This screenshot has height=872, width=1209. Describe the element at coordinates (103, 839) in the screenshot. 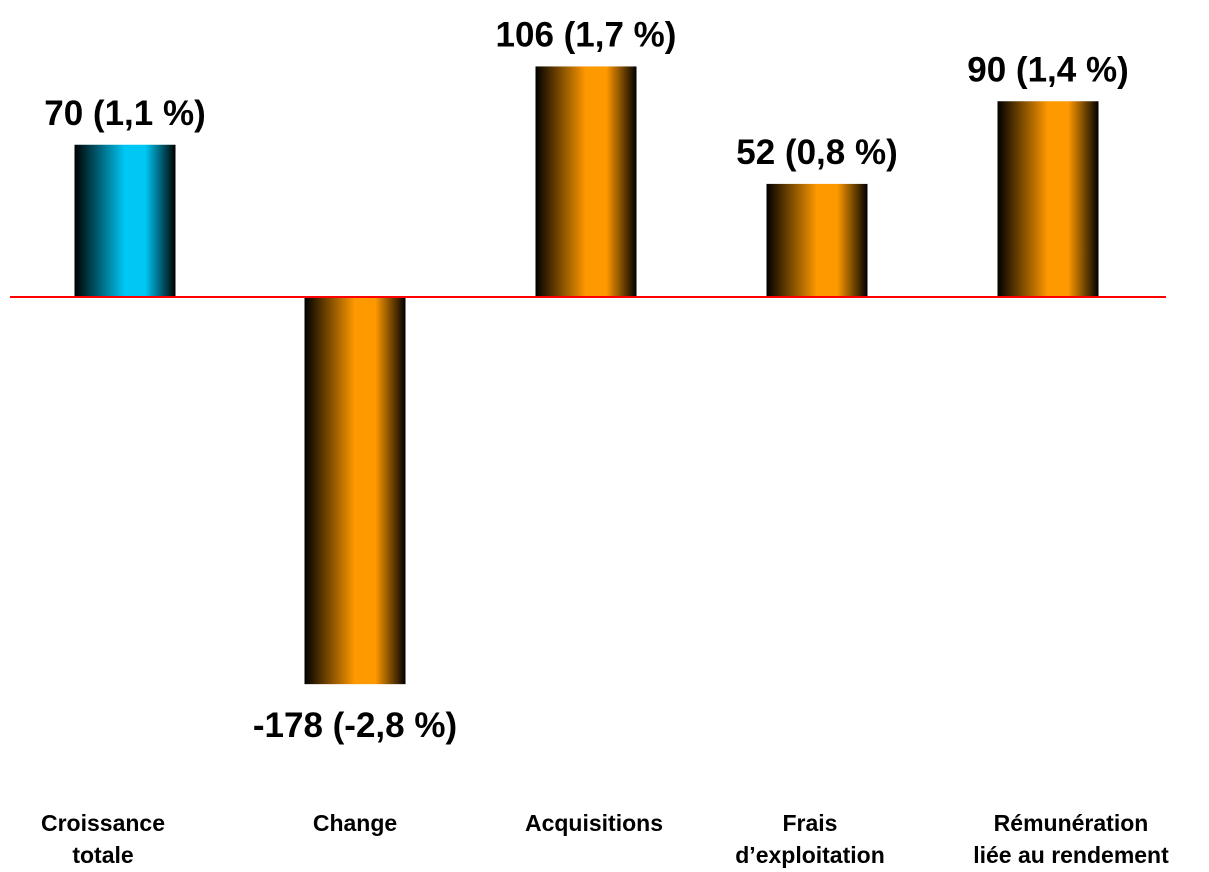

I see `category-label-1: Croissance totale` at that location.